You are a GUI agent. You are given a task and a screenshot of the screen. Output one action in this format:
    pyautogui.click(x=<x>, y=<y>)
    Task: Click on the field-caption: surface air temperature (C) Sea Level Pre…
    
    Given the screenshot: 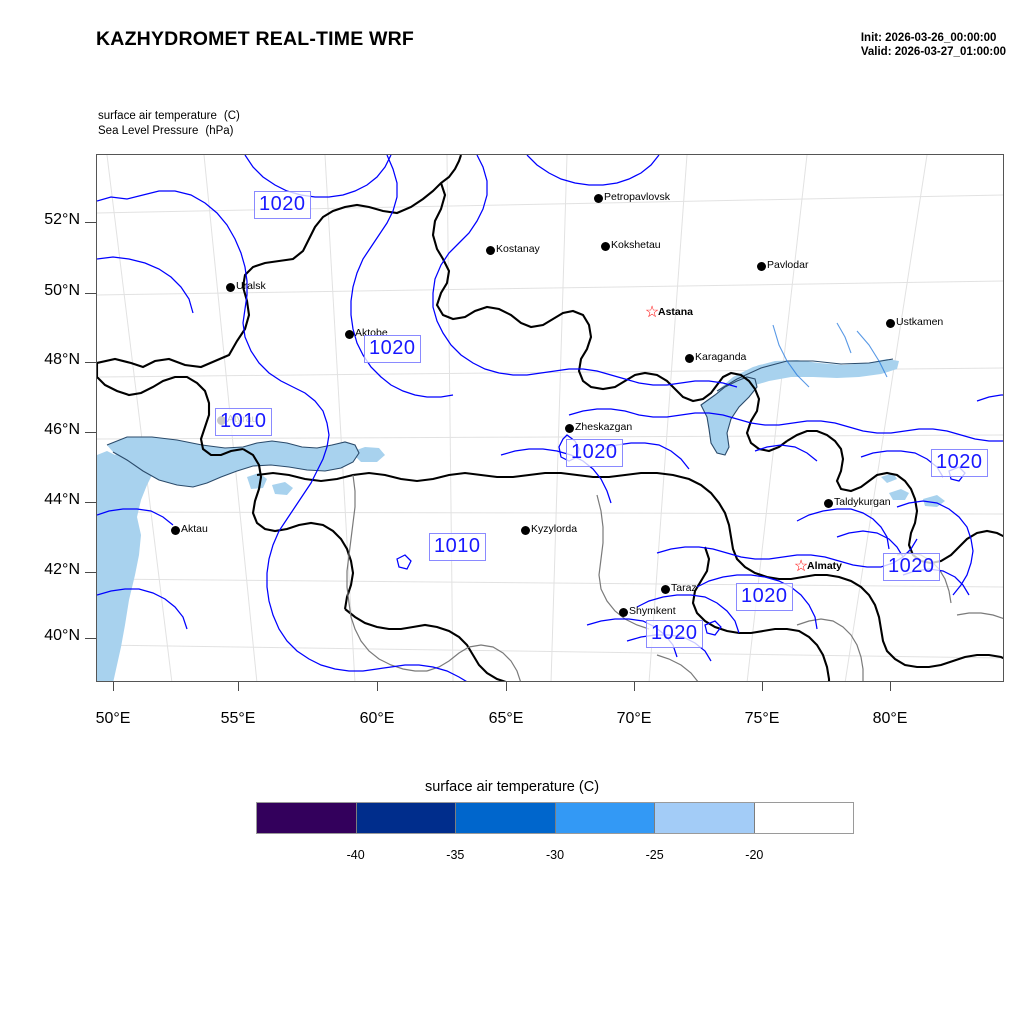 What is the action you would take?
    pyautogui.click(x=169, y=124)
    